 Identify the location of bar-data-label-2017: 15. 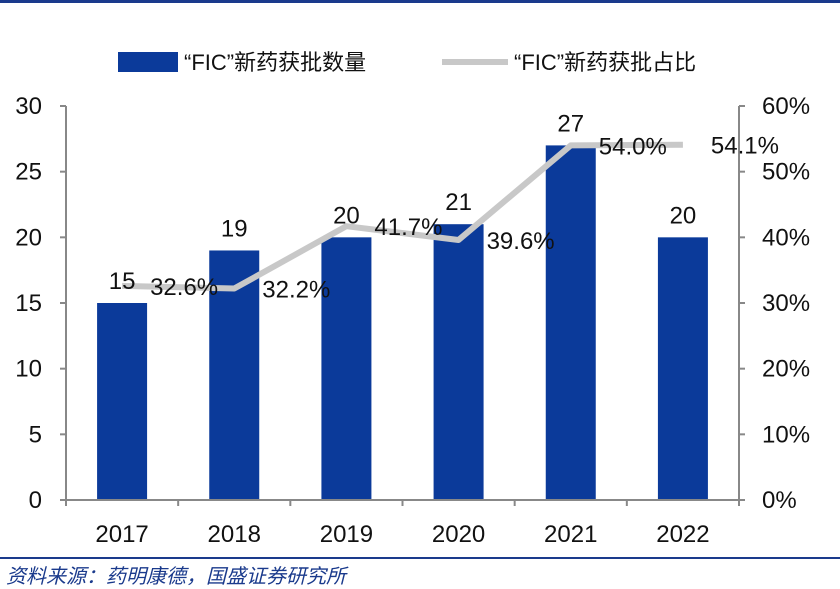
(122, 281).